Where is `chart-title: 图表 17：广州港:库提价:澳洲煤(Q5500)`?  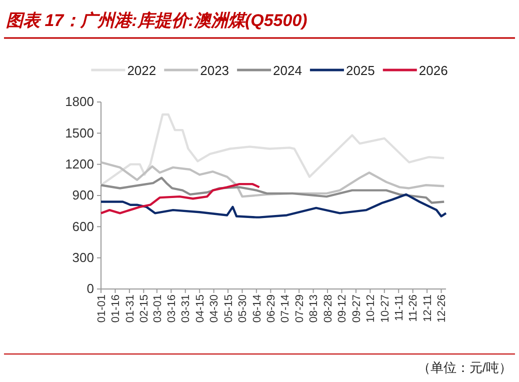
chart-title: 图表 17：广州港:库提价:澳洲煤(Q5500) is located at coordinates (157, 20).